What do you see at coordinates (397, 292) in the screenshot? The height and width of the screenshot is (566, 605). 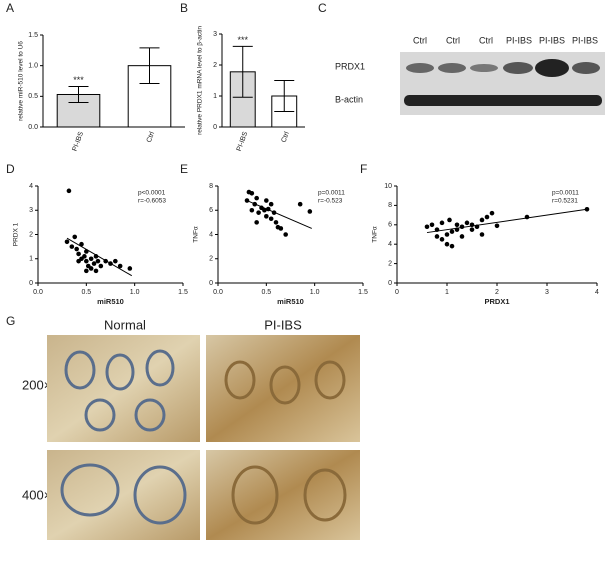 I see `x-tick-label: 0` at bounding box center [397, 292].